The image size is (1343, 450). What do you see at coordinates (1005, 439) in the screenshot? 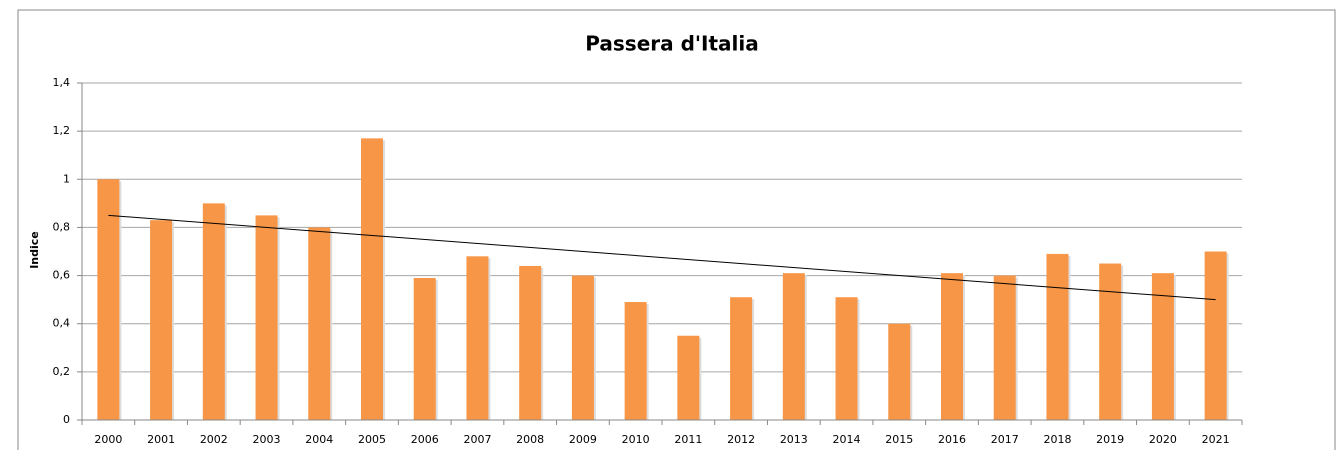
I see `x-tick-label: 2017` at bounding box center [1005, 439].